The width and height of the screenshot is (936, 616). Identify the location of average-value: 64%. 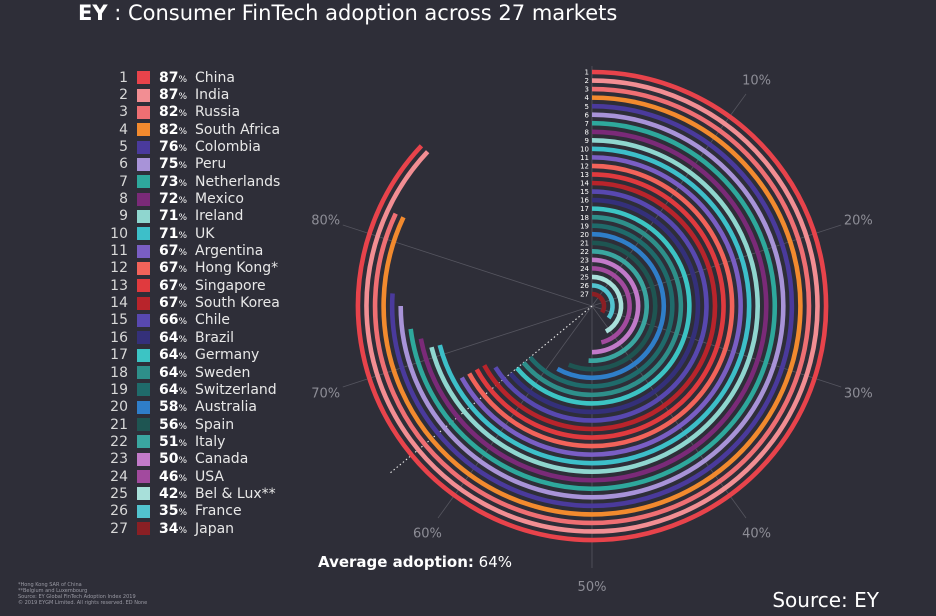
(495, 562).